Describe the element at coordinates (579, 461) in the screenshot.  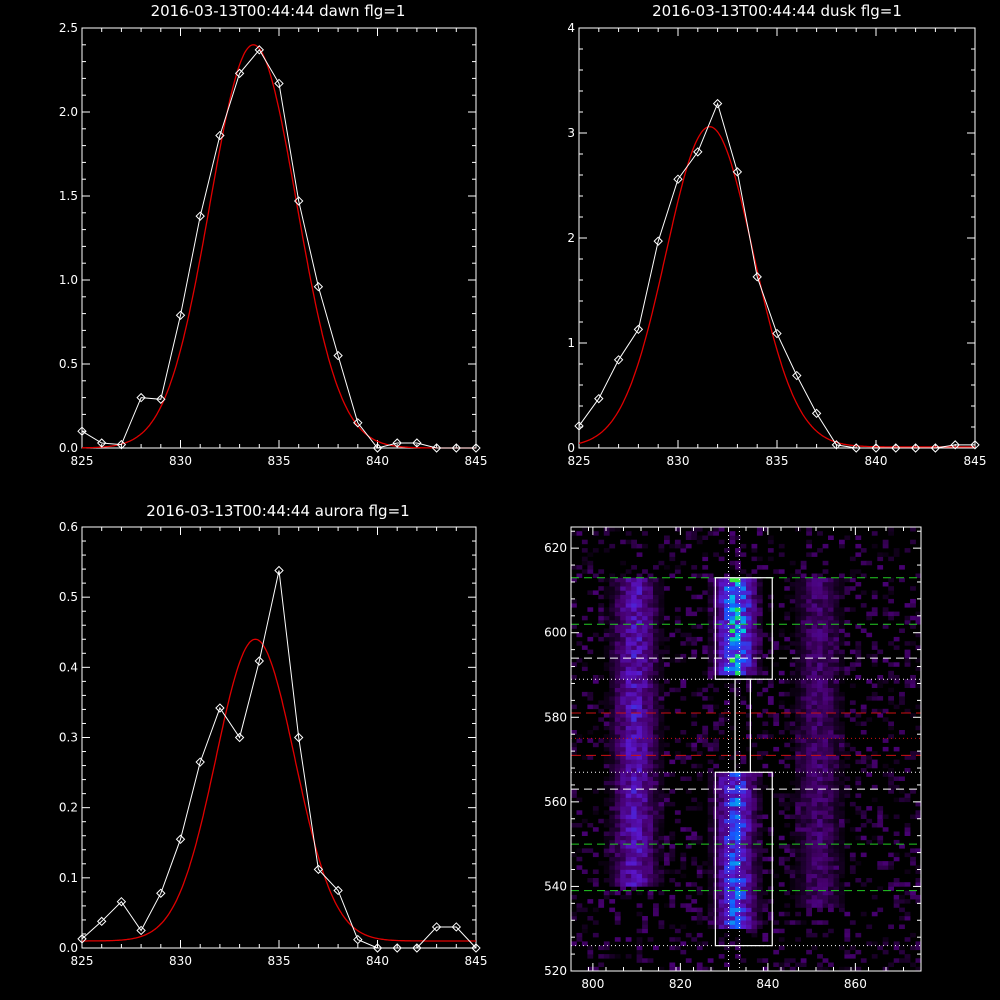
I see `dusk-xtick-label: 825` at that location.